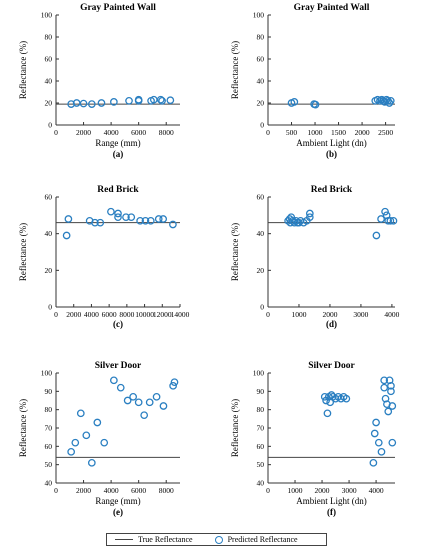  I want to click on legend: True Reflectance Predicted Reflectance, so click(216, 539).